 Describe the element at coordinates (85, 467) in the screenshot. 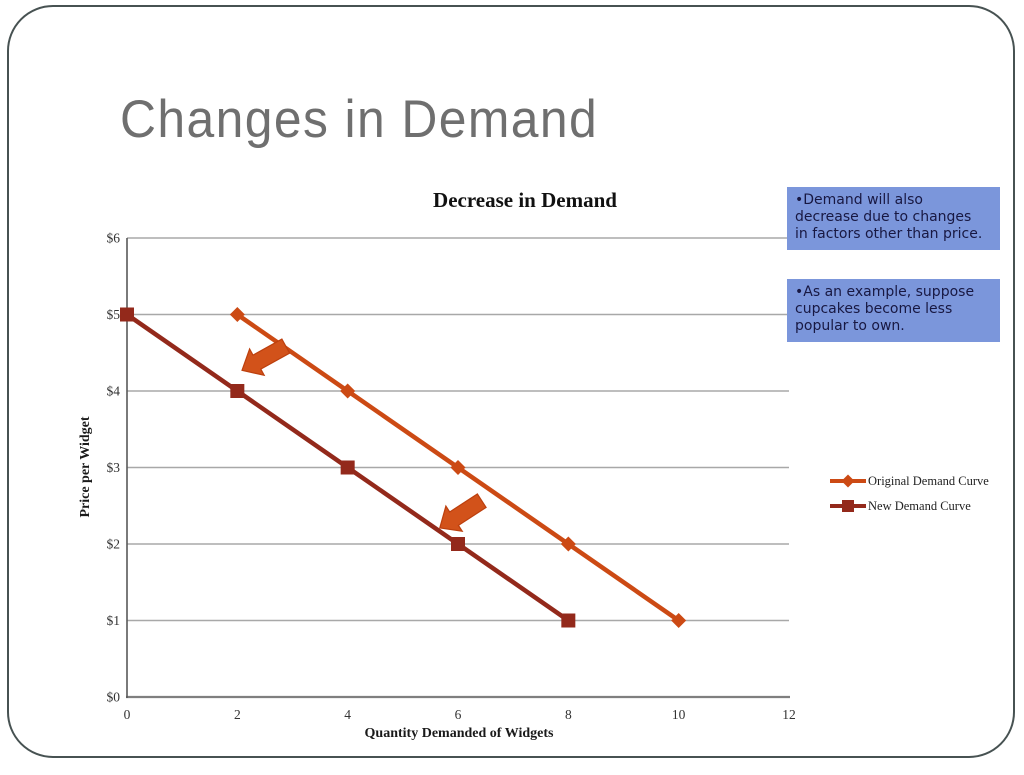

I see `y-axis-title: Price per Widget` at that location.